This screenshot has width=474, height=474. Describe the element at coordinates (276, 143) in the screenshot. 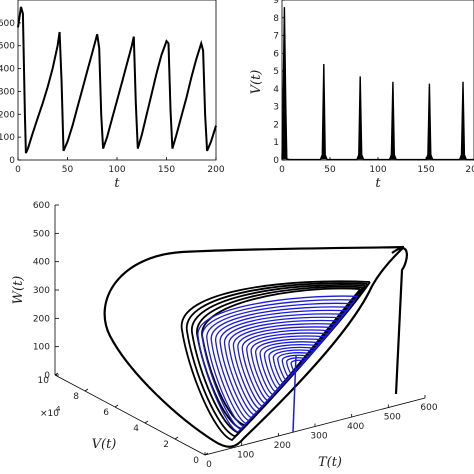

I see `tr-y-tick-label: 1` at that location.